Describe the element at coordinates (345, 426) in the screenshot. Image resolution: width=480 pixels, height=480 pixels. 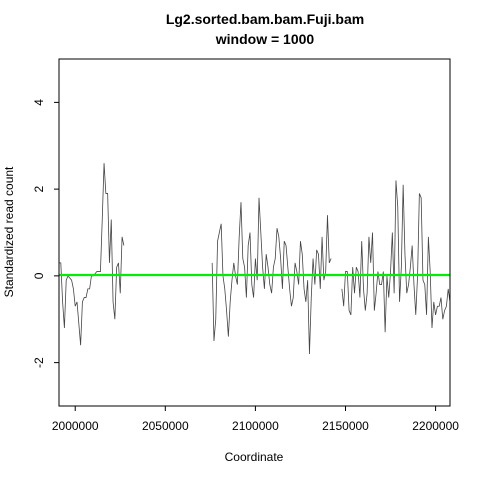
I see `x-tick-label: 2150000` at that location.